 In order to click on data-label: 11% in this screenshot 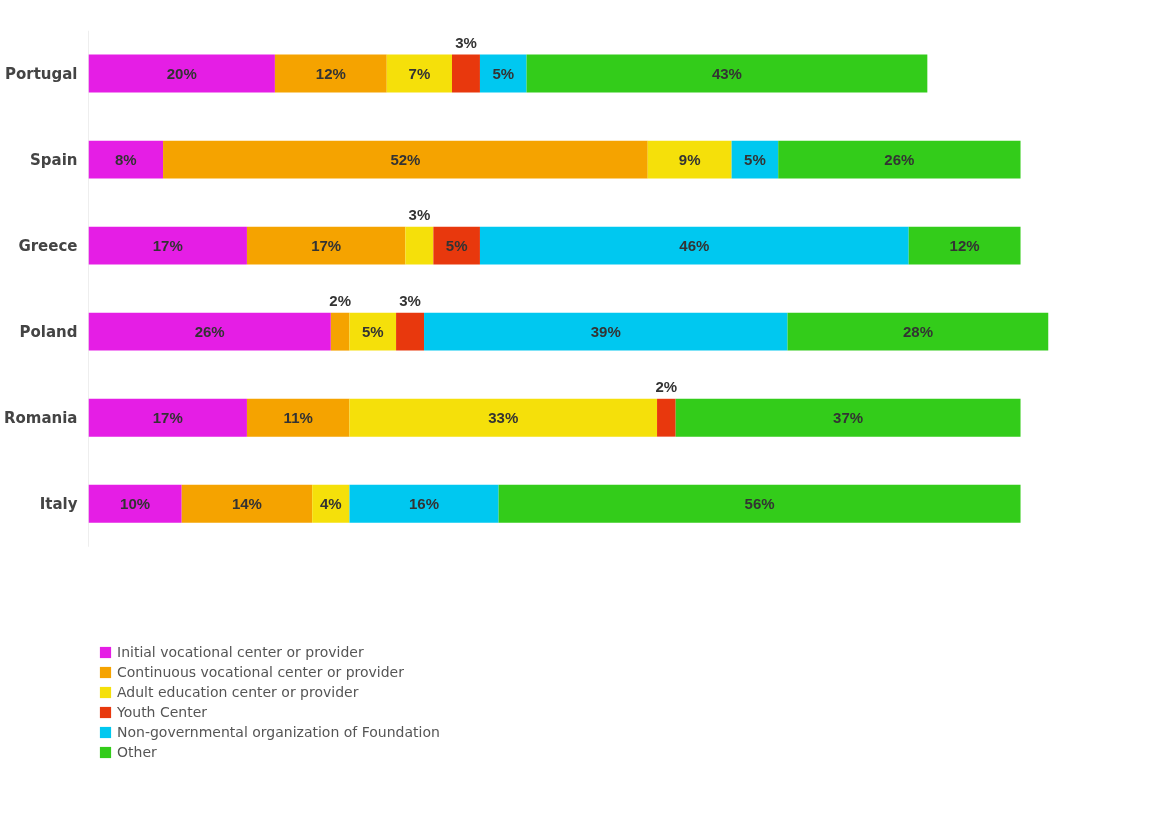, I will do `click(298, 418)`.